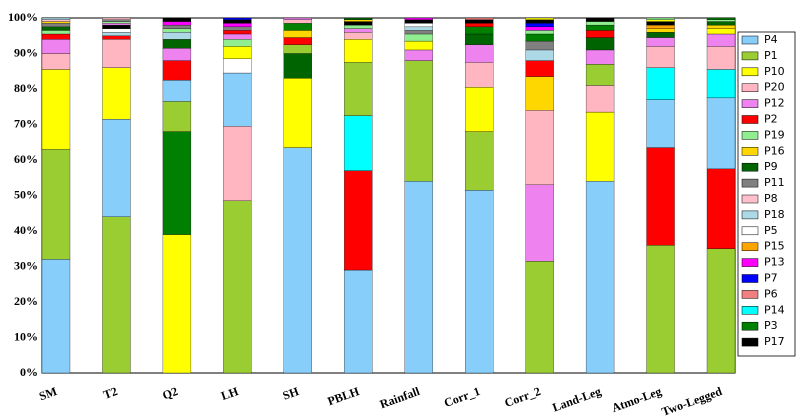 The image size is (800, 418). What do you see at coordinates (771, 325) in the screenshot?
I see `legend-label: P3` at bounding box center [771, 325].